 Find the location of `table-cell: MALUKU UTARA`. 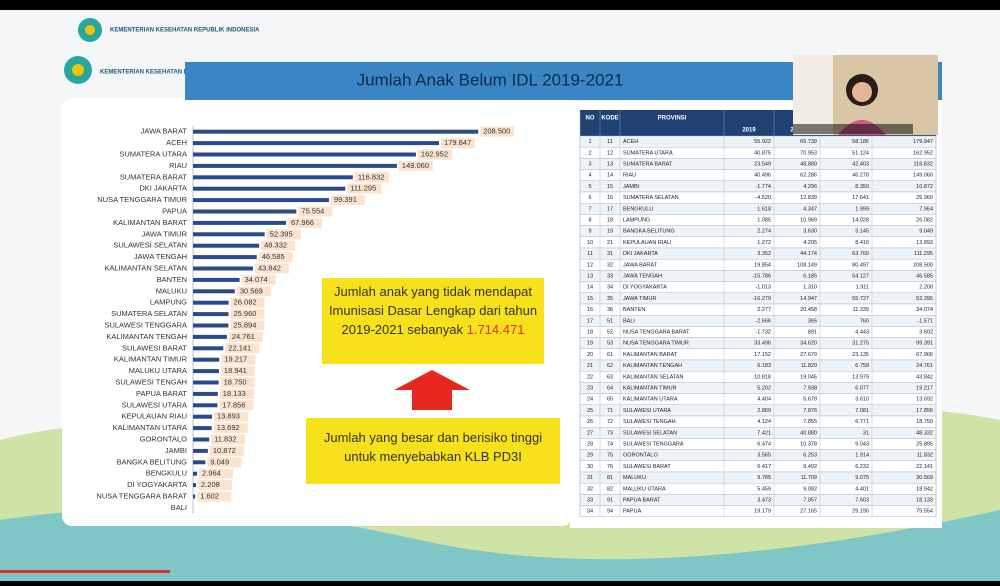

table-cell: MALUKU UTARA is located at coordinates (644, 489).